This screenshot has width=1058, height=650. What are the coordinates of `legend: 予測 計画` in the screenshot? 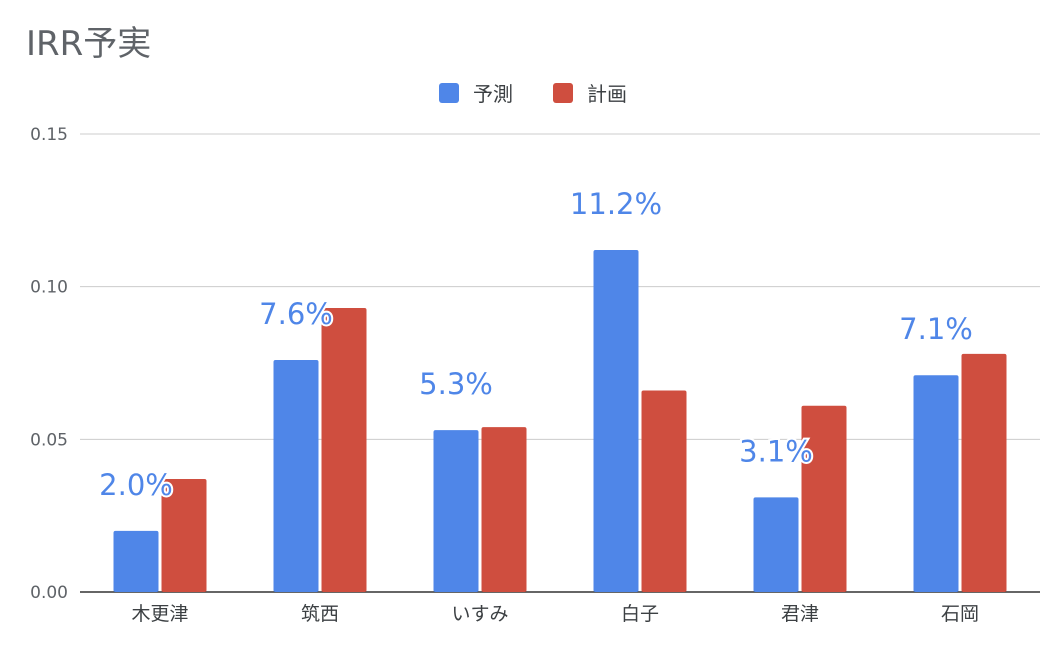 It's located at (529, 92).